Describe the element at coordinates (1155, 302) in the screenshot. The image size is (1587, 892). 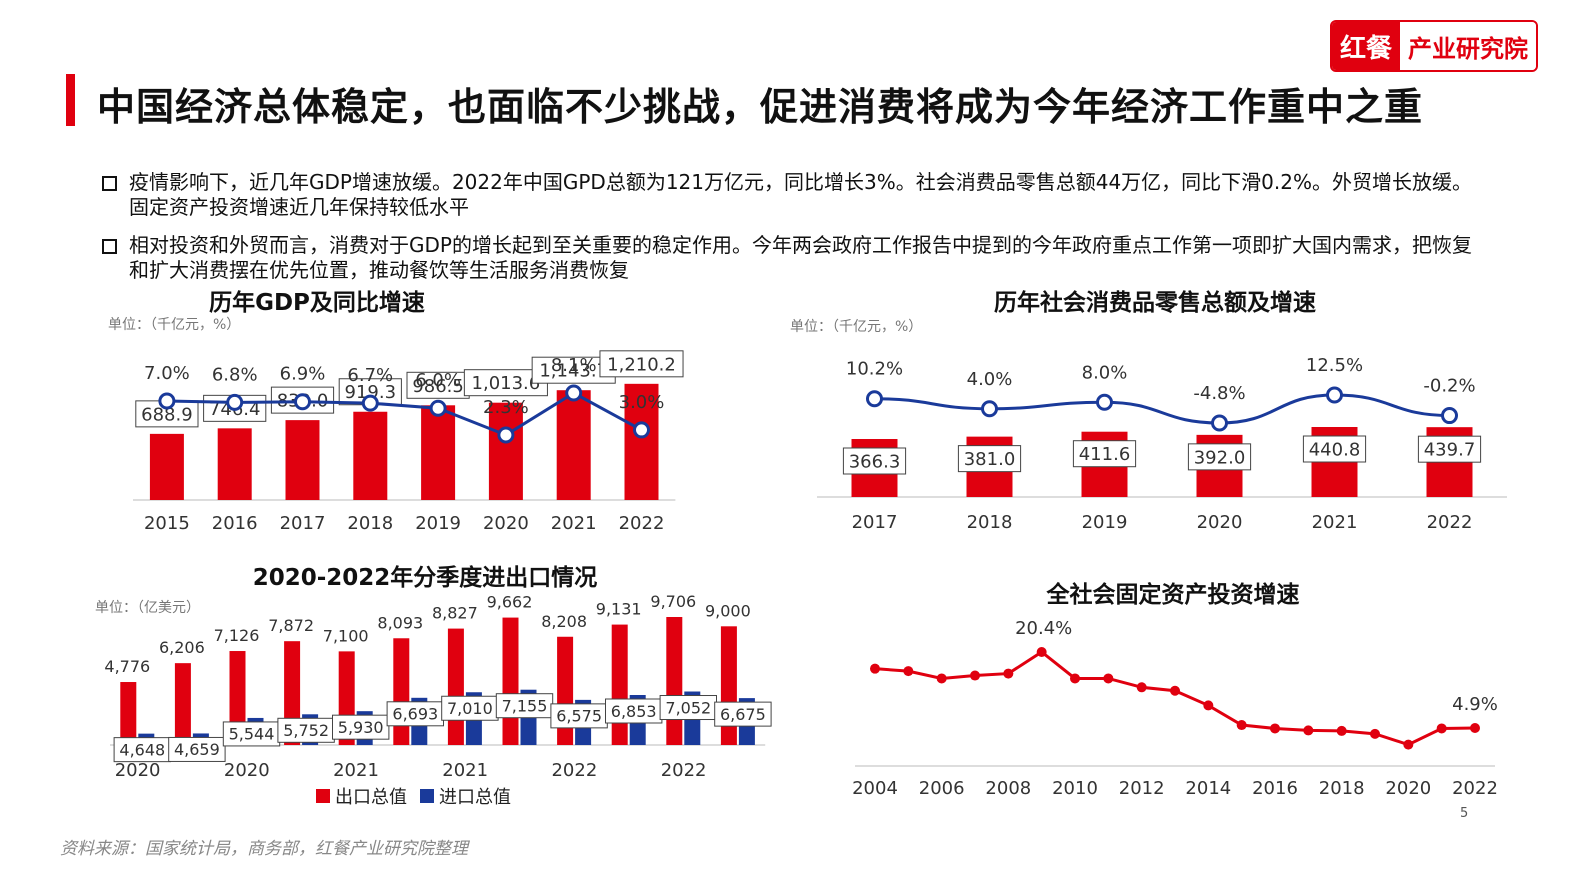
I see `chart-title: 历年社会消费品零售总额及增速` at that location.